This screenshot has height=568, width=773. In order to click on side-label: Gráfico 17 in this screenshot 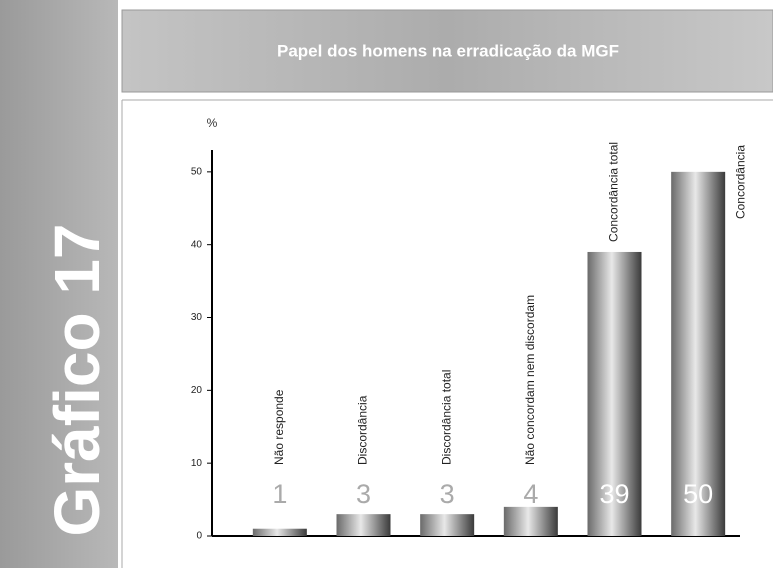, I will do `click(77, 379)`.